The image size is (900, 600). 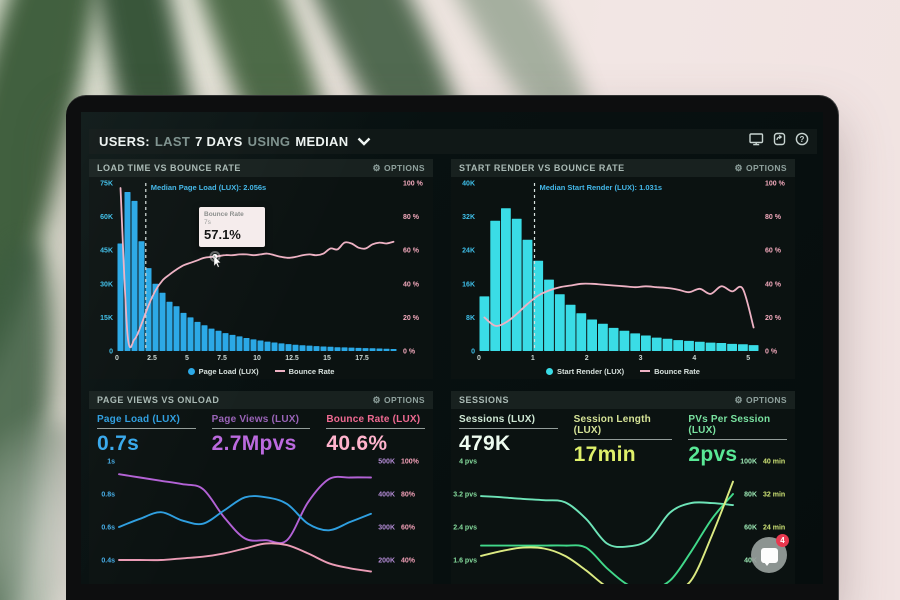 I want to click on metric-value: 479K, so click(x=485, y=443).